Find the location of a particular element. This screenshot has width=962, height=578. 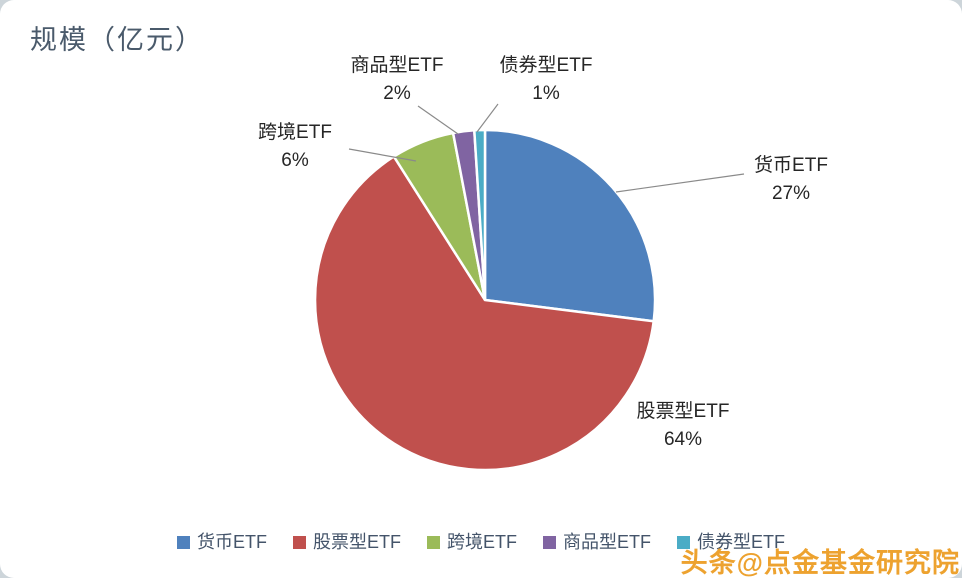

chart-title: 规模（亿元） is located at coordinates (117, 40).